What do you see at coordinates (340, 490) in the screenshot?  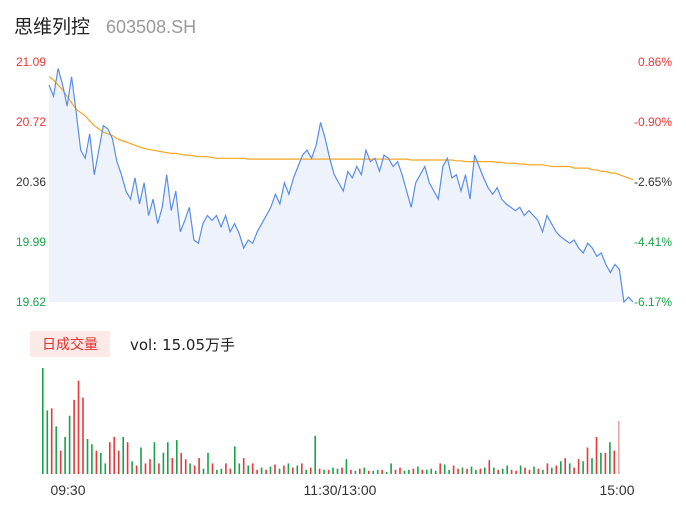 I see `time-label-midday: 11:30/13:00` at bounding box center [340, 490].